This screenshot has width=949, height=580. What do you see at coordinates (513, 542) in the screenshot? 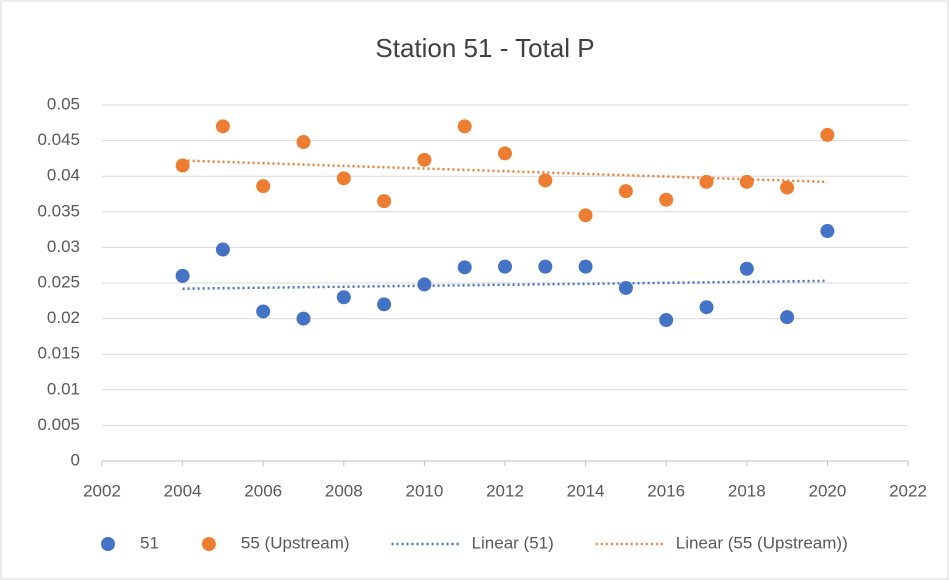
I see `legend-label: Linear (51)` at bounding box center [513, 542].